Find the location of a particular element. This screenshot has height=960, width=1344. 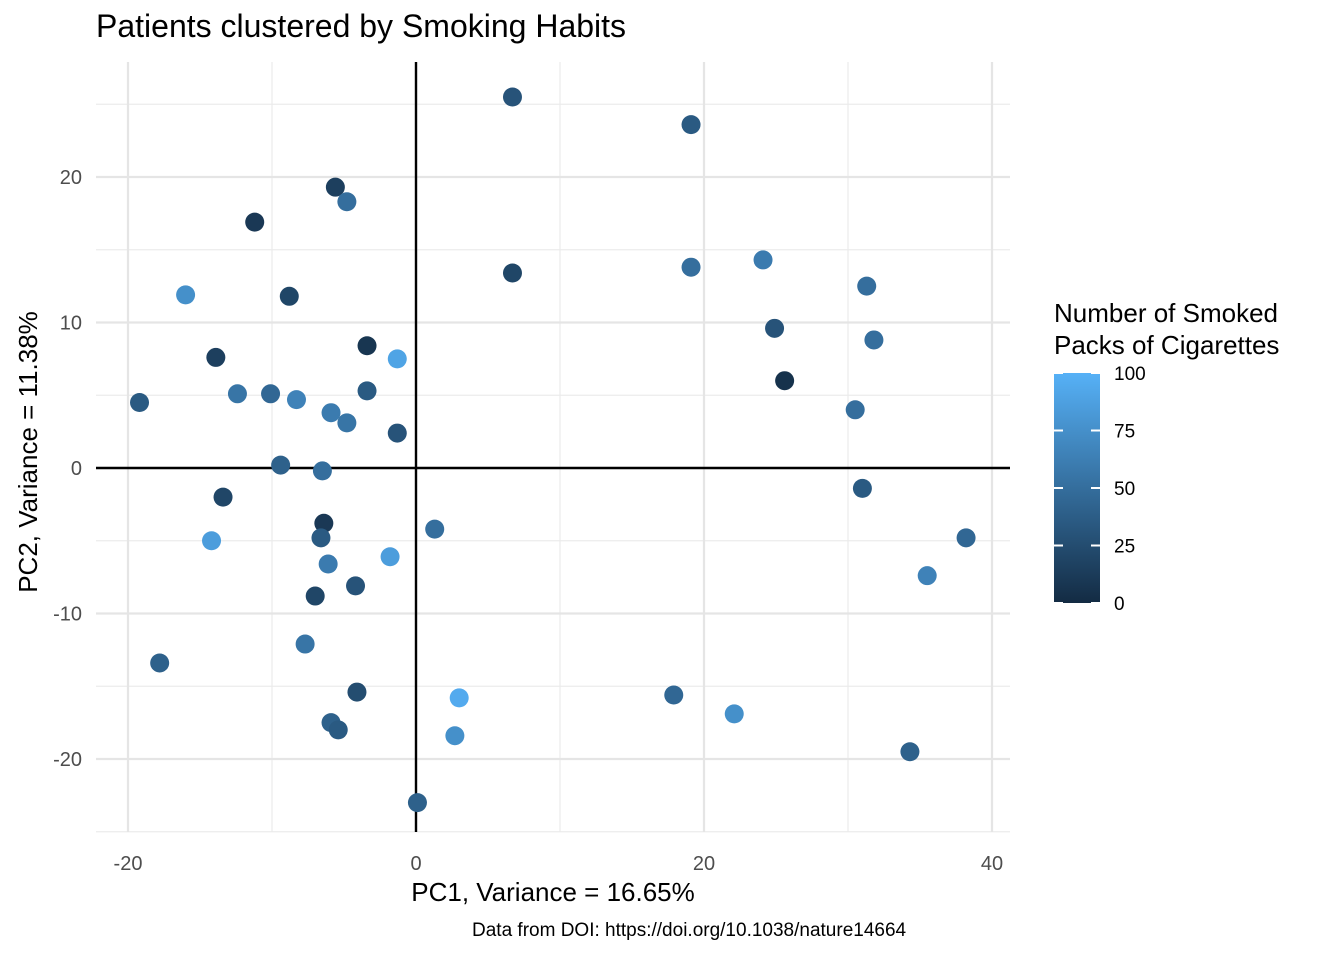

legend-title-line1: Number of Smoked is located at coordinates (1166, 313).